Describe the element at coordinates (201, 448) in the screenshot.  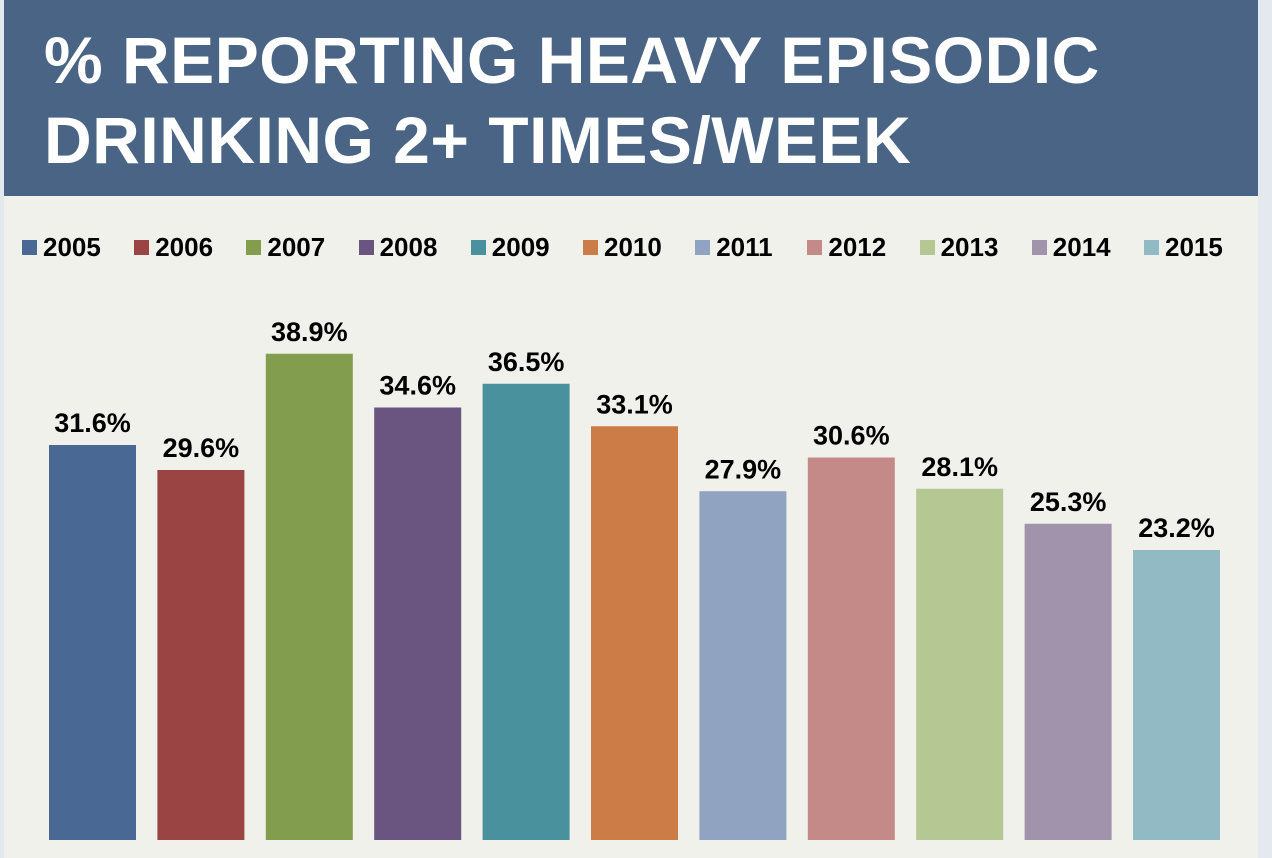
I see `data-label-2006: 29.6%` at that location.